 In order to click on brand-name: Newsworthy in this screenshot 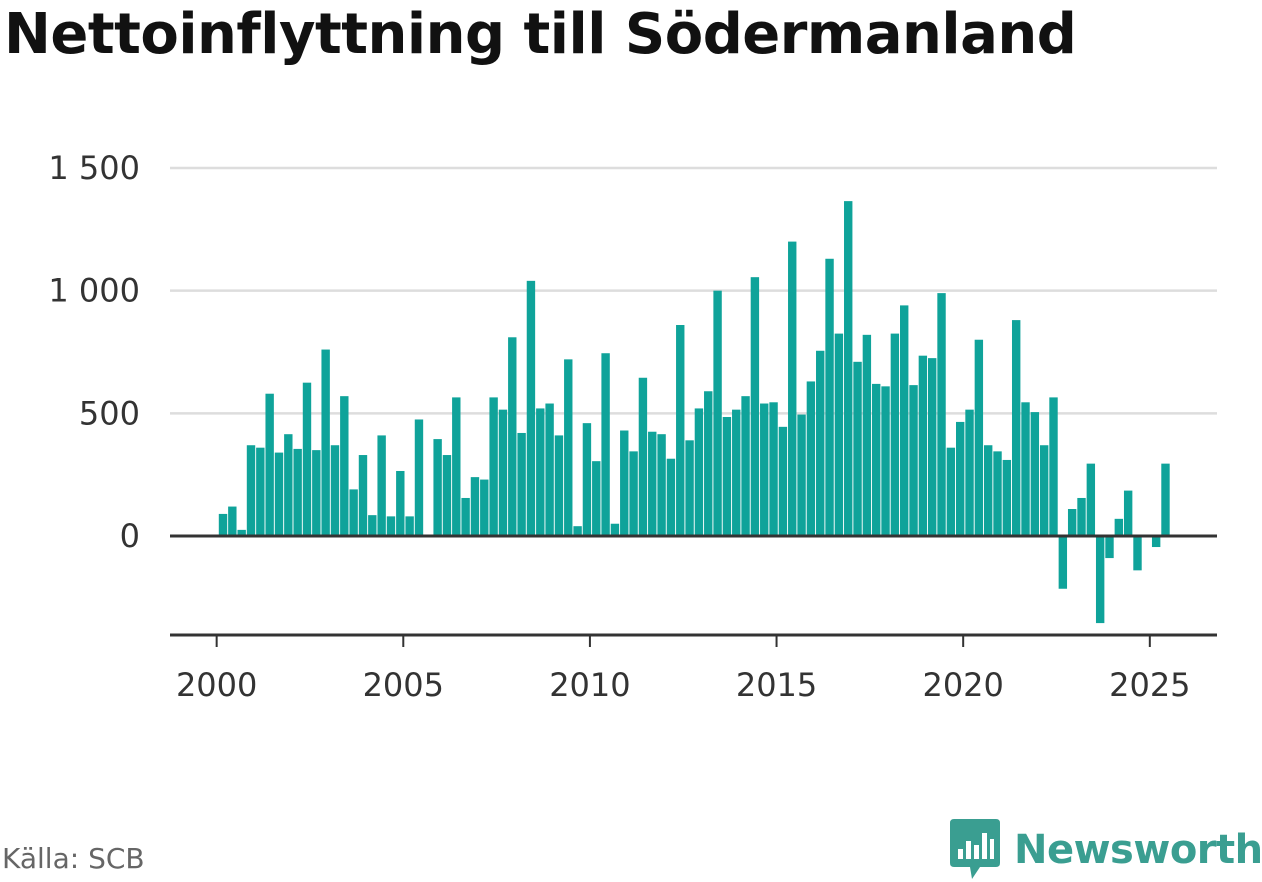, I will do `click(1138, 850)`.